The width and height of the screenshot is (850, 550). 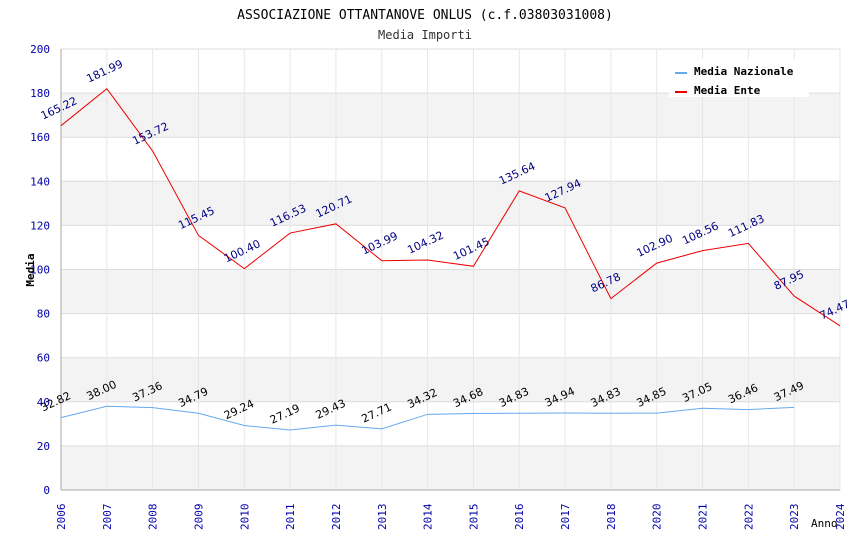 What do you see at coordinates (794, 517) in the screenshot?
I see `x-tick-label: 2023` at bounding box center [794, 517].